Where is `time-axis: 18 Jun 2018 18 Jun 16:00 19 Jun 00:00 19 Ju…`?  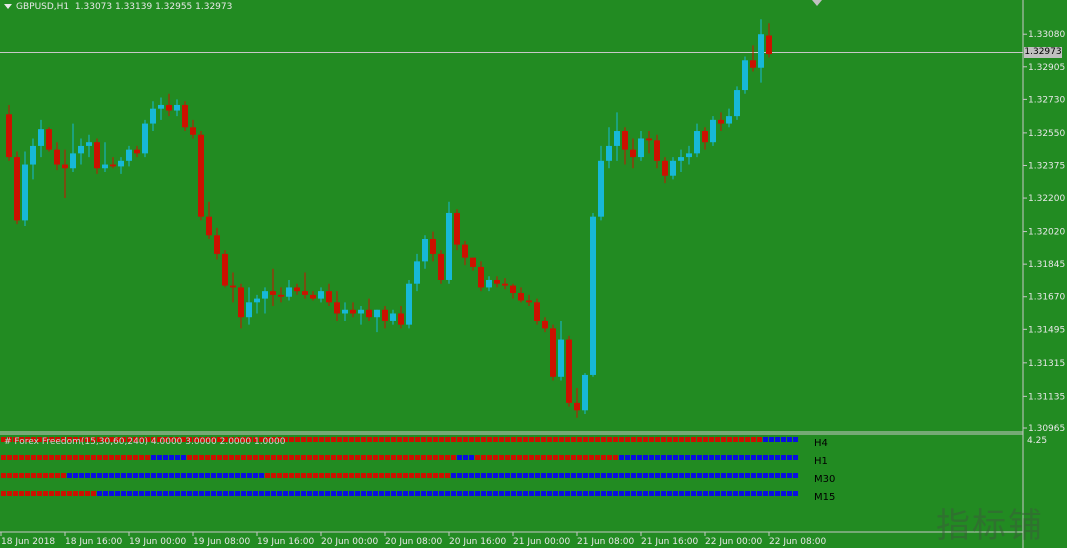 time-axis: 18 Jun 2018 18 Jun 16:00 19 Jun 00:00 19 Ju… is located at coordinates (413, 539).